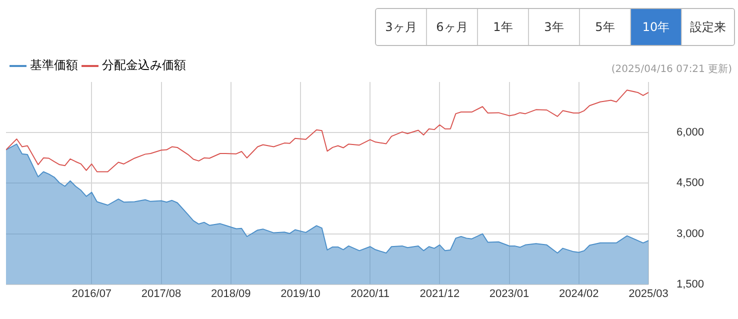 The width and height of the screenshot is (738, 319). I want to click on text: 5年, so click(604, 27).